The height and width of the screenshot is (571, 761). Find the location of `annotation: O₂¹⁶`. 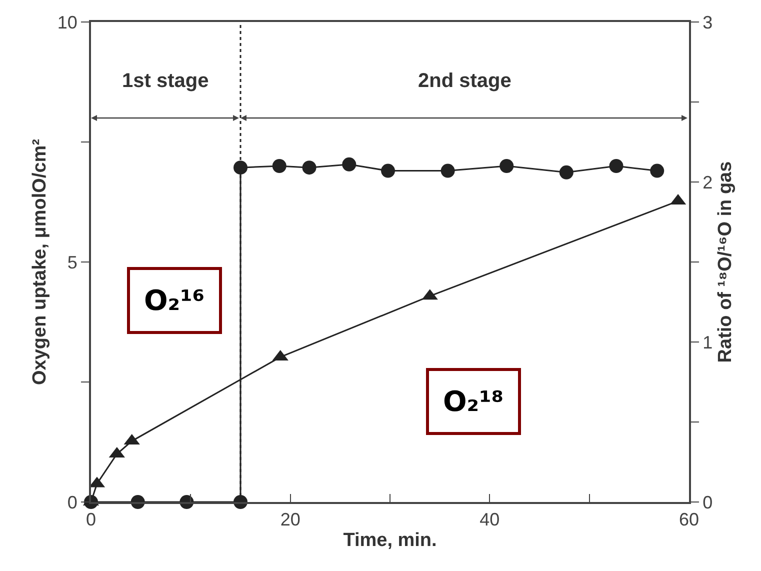

annotation: O₂¹⁶ is located at coordinates (174, 300).